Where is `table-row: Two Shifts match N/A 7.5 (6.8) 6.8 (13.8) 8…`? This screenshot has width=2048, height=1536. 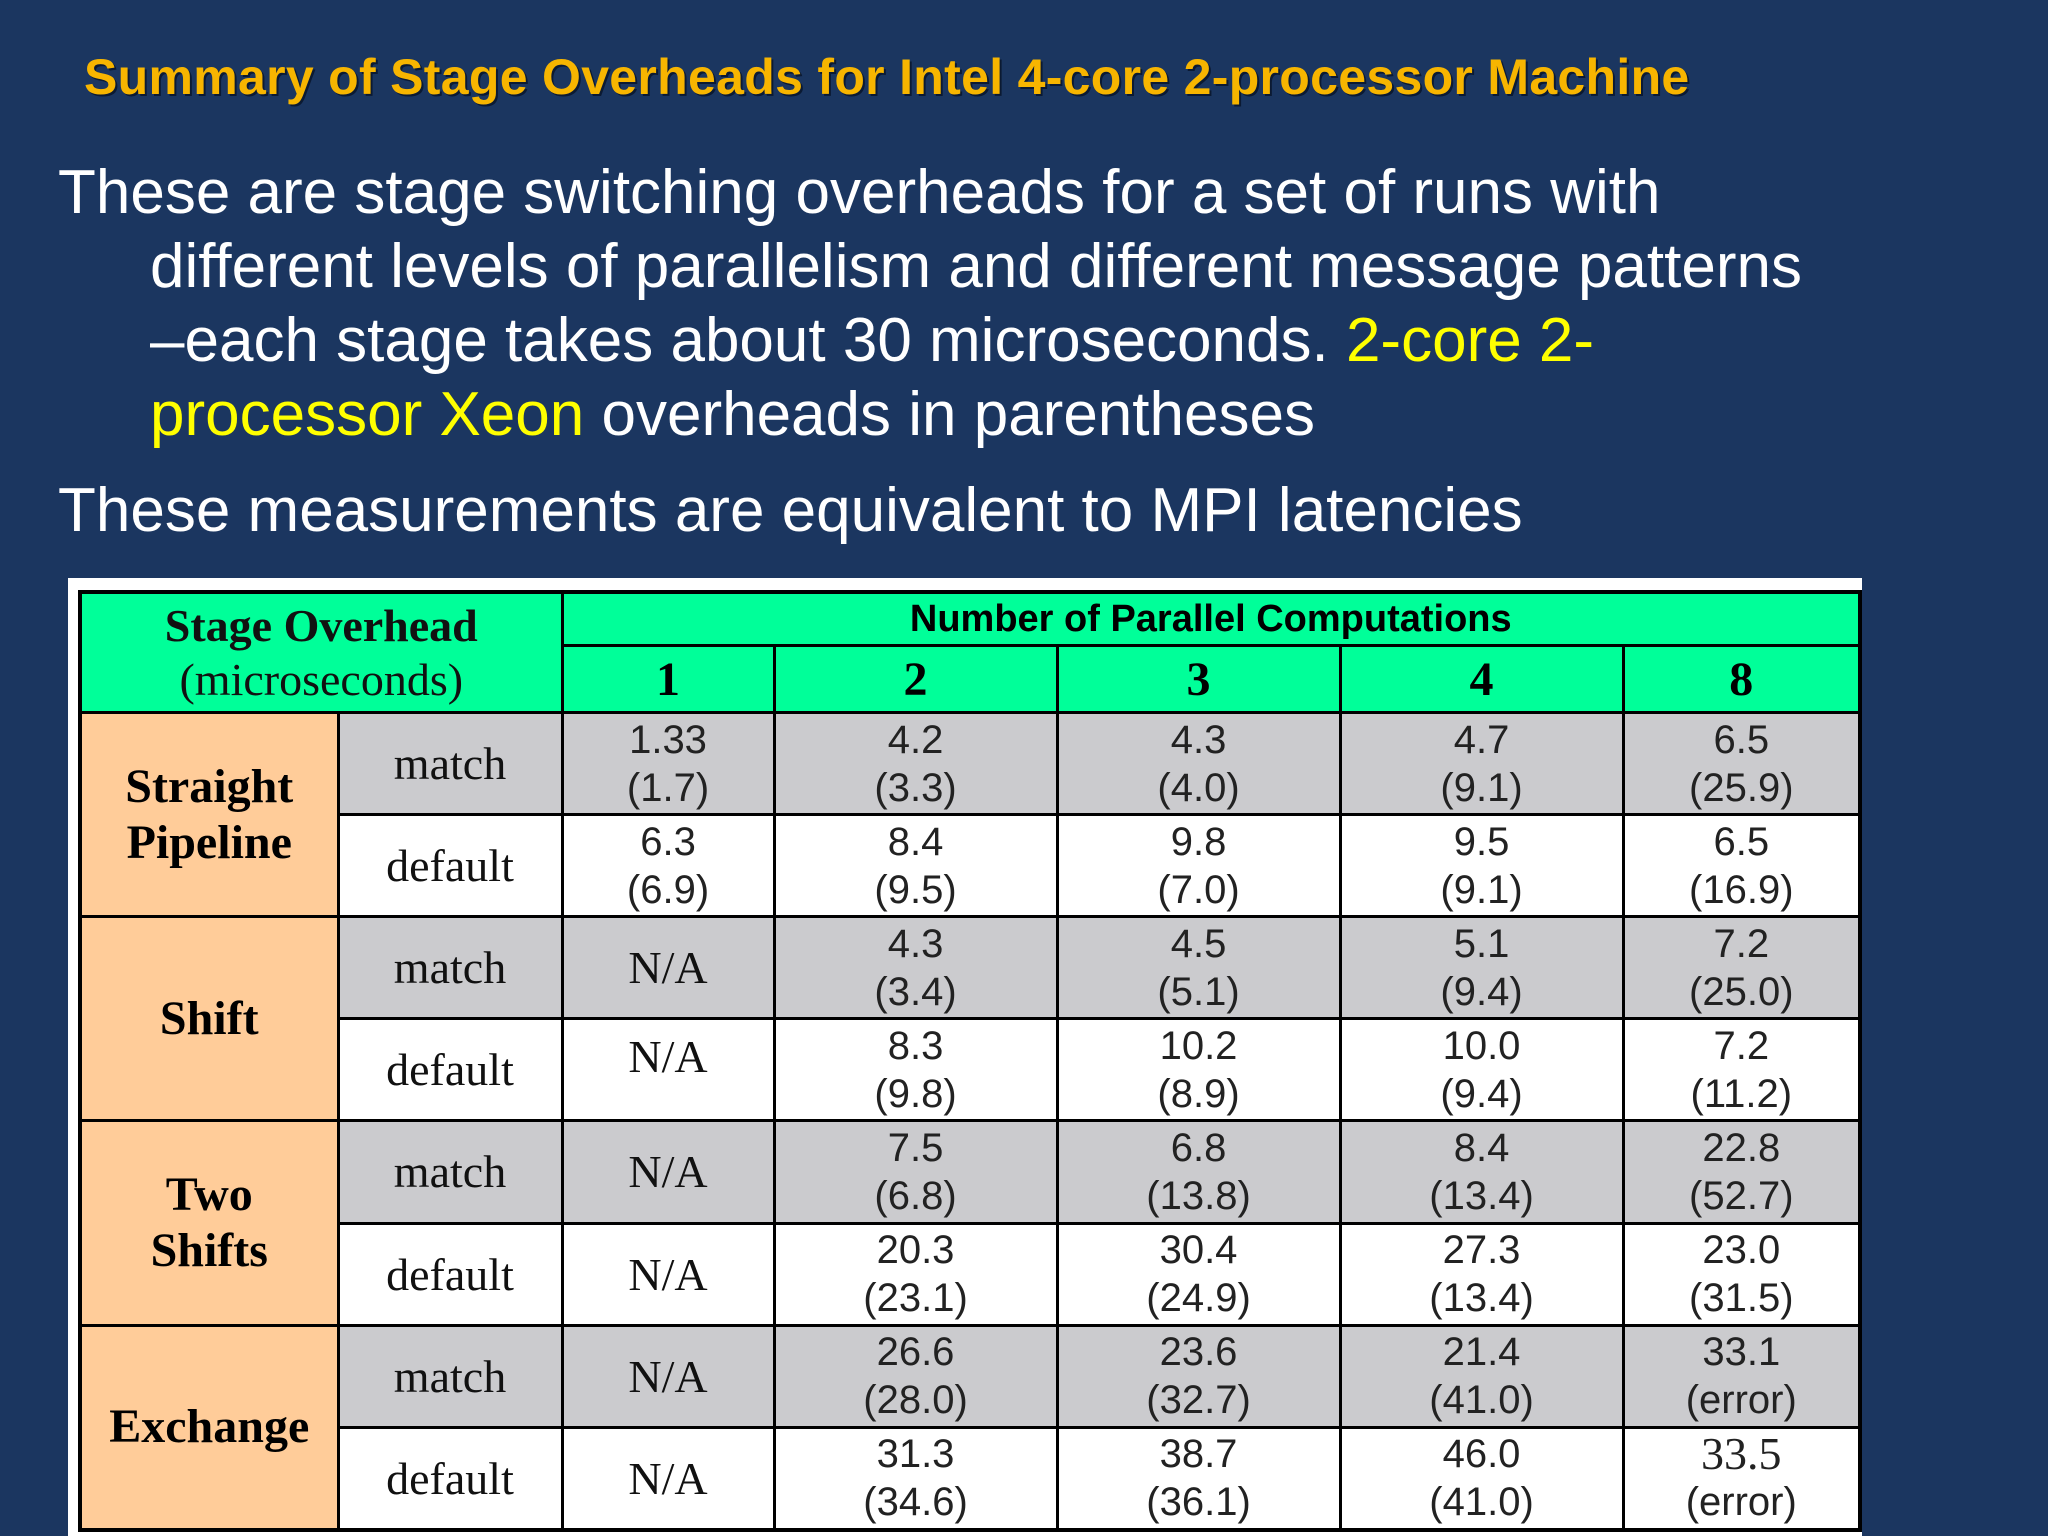 table-row: Two Shifts match N/A 7.5 (6.8) 6.8 (13.8) 8… is located at coordinates (970, 1223).